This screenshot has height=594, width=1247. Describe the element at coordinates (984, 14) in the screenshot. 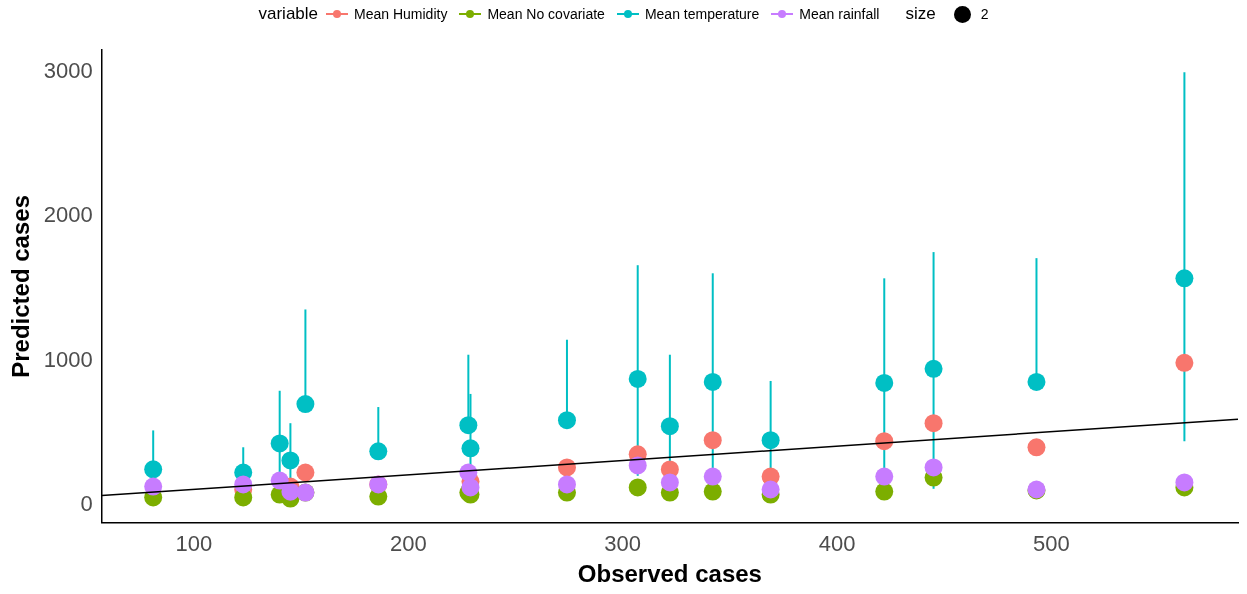

I see `text: 2` at that location.